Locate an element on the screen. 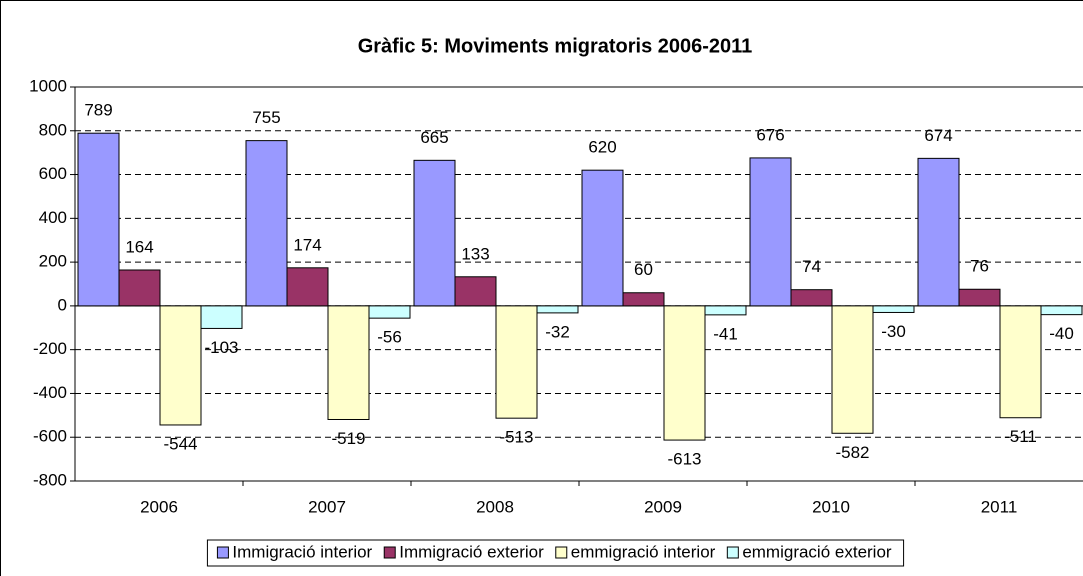 The height and width of the screenshot is (576, 1083). chart-title: Gràfic 5: Moviments migratoris 2006-2011 is located at coordinates (555, 46).